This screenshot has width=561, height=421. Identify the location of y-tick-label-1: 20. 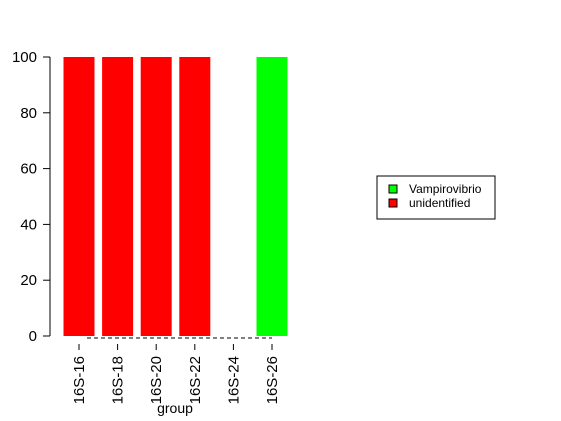
(28, 280).